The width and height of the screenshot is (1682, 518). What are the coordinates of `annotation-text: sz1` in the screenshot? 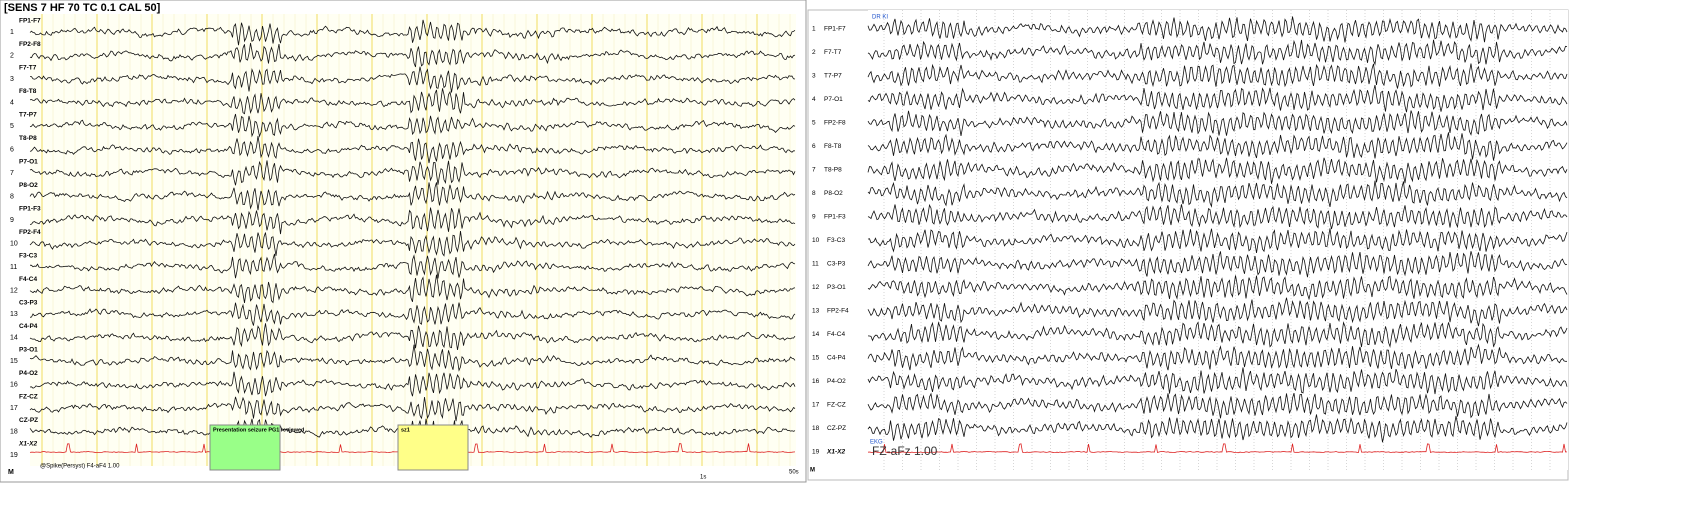 It's located at (405, 430).